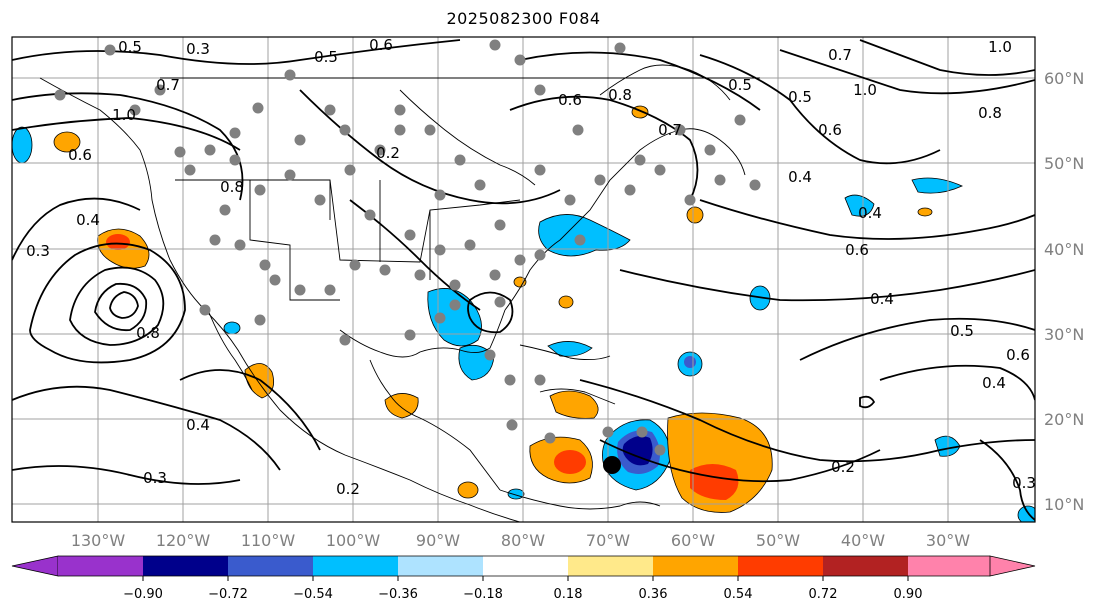 This screenshot has width=1105, height=615. I want to click on lat-label: 30°N, so click(1064, 334).